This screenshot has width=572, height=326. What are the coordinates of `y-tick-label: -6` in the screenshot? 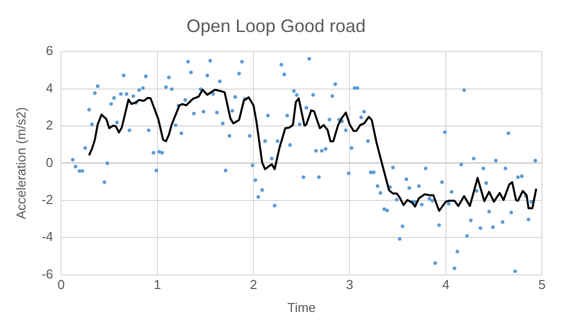 It's located at (48, 274).